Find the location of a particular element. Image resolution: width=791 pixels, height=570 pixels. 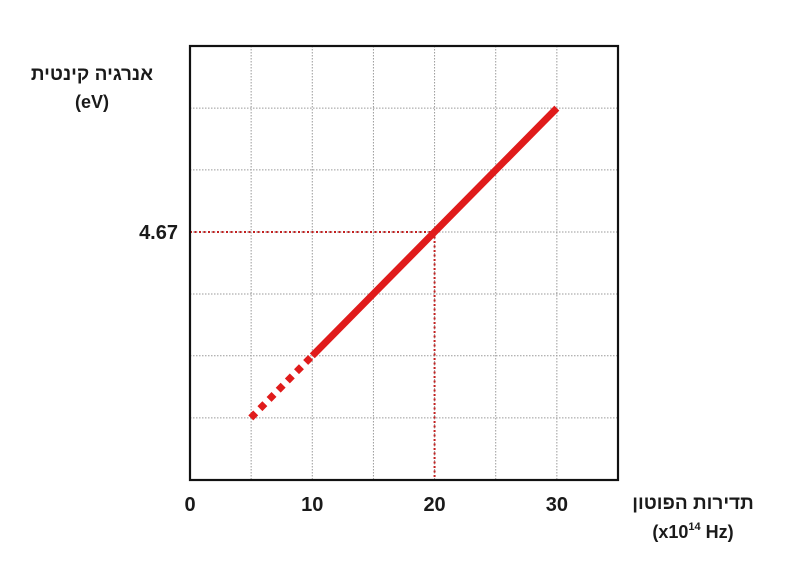

y-axis-unit: (eV) is located at coordinates (92, 102).